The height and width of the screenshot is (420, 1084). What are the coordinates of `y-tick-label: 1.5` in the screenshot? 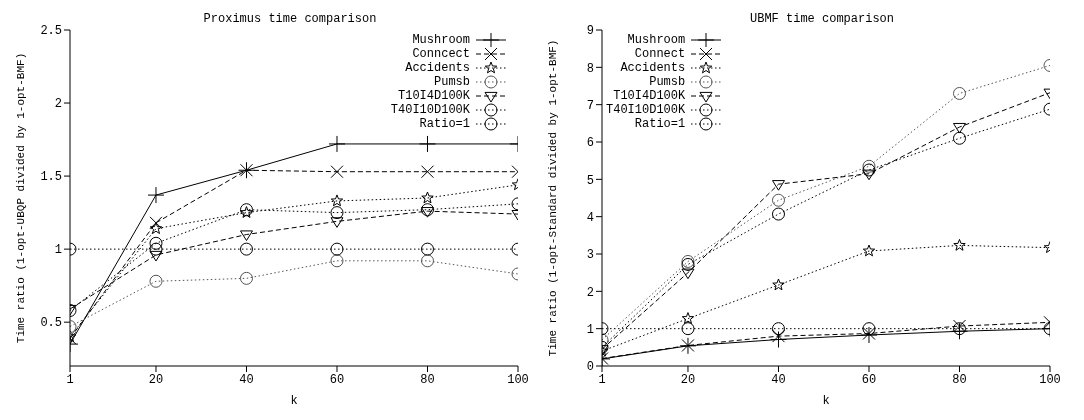 It's located at (51, 177).